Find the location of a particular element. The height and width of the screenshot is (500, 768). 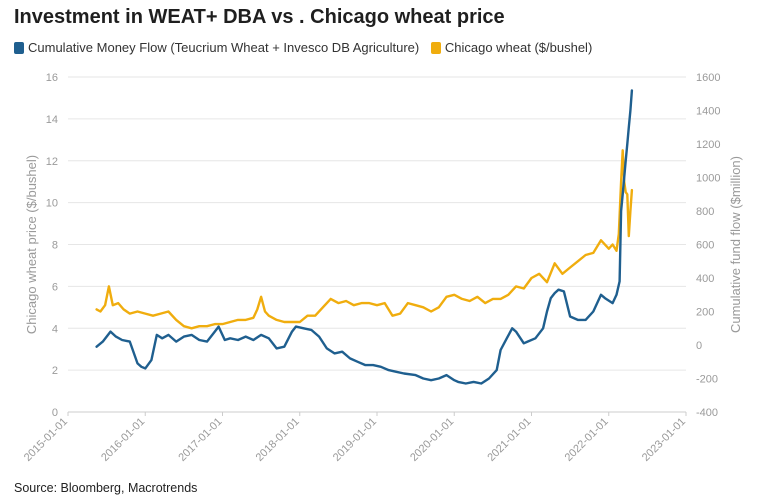

x-tick-label: 2017-01-01 is located at coordinates (200, 440).